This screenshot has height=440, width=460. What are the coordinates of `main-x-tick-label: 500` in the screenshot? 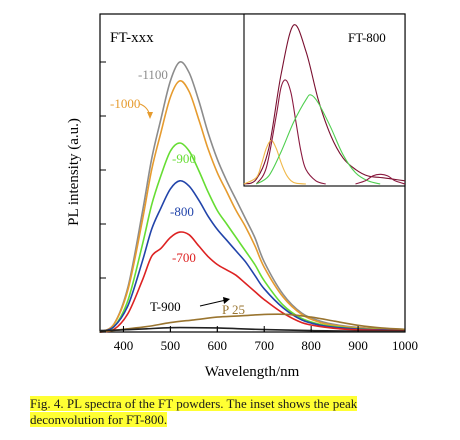 It's located at (171, 345).